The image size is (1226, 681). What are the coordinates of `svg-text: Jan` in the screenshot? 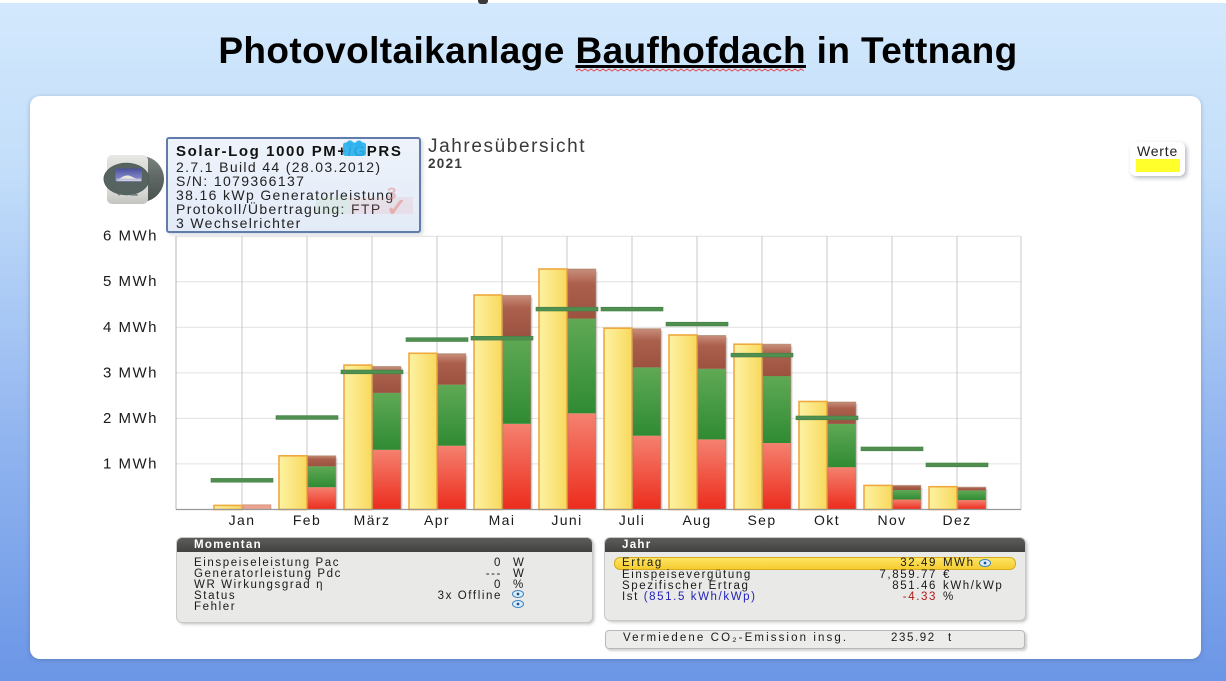 It's located at (242, 520).